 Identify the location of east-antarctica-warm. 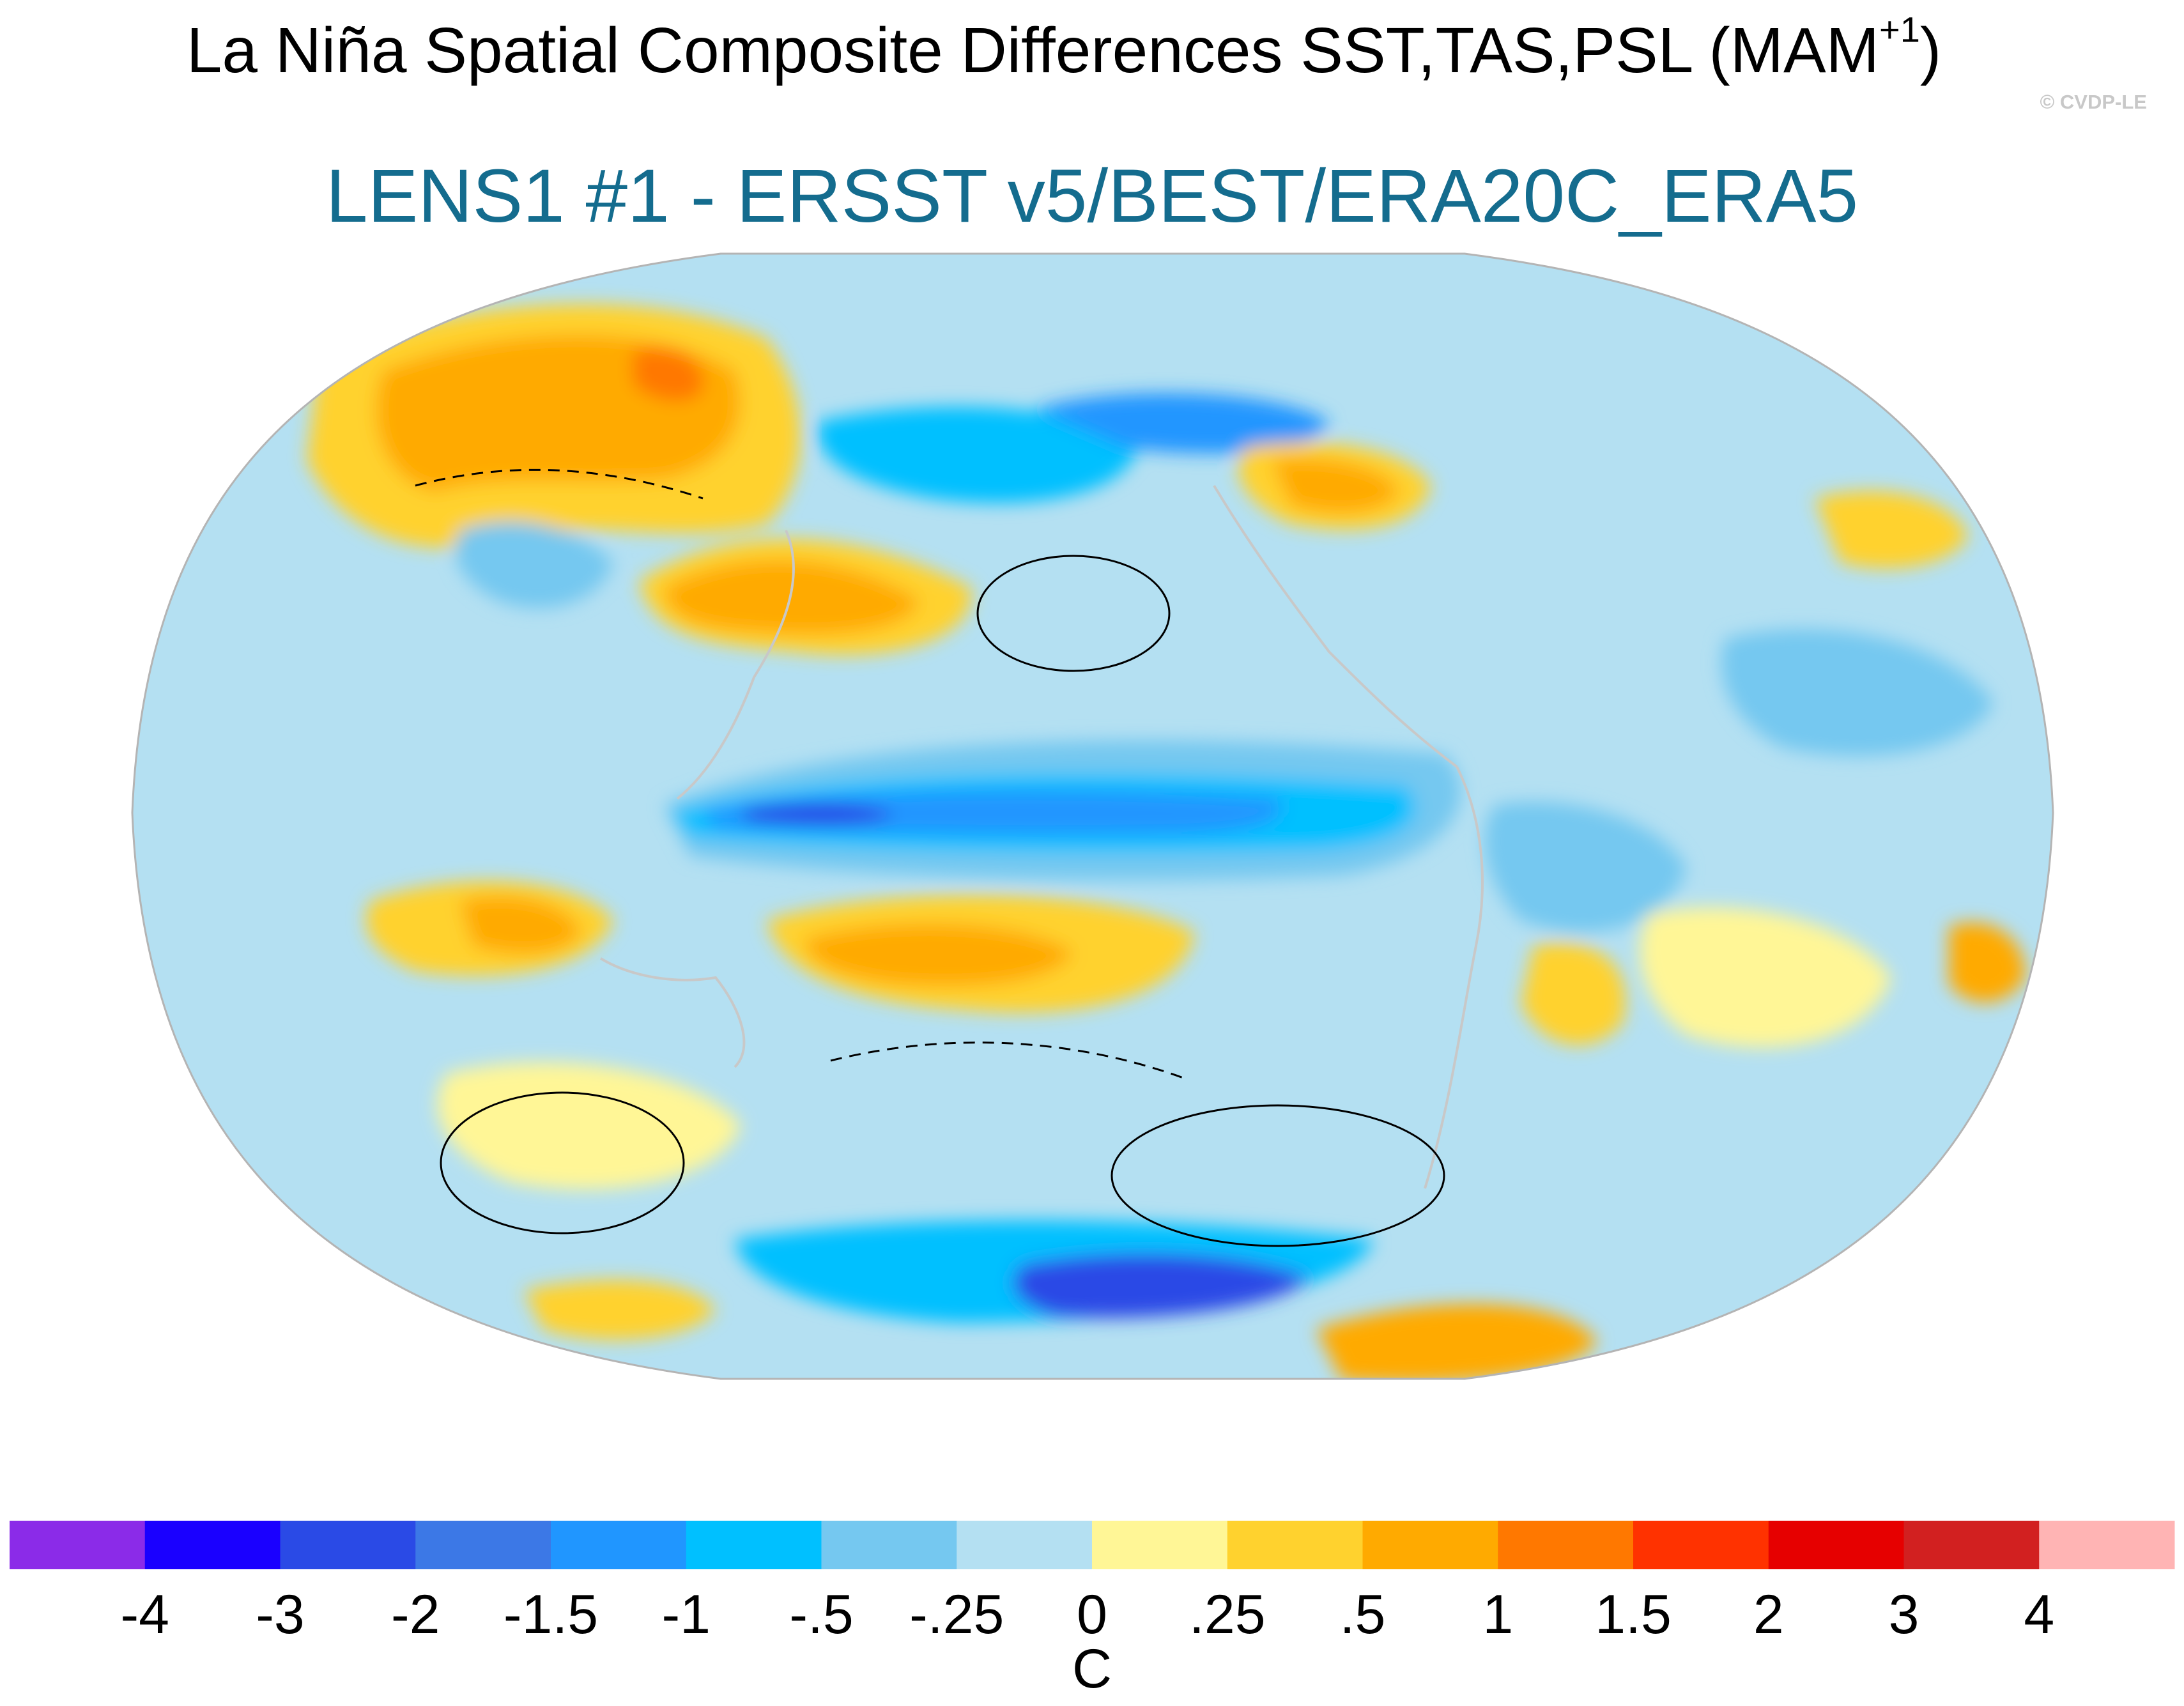
(620, 1310).